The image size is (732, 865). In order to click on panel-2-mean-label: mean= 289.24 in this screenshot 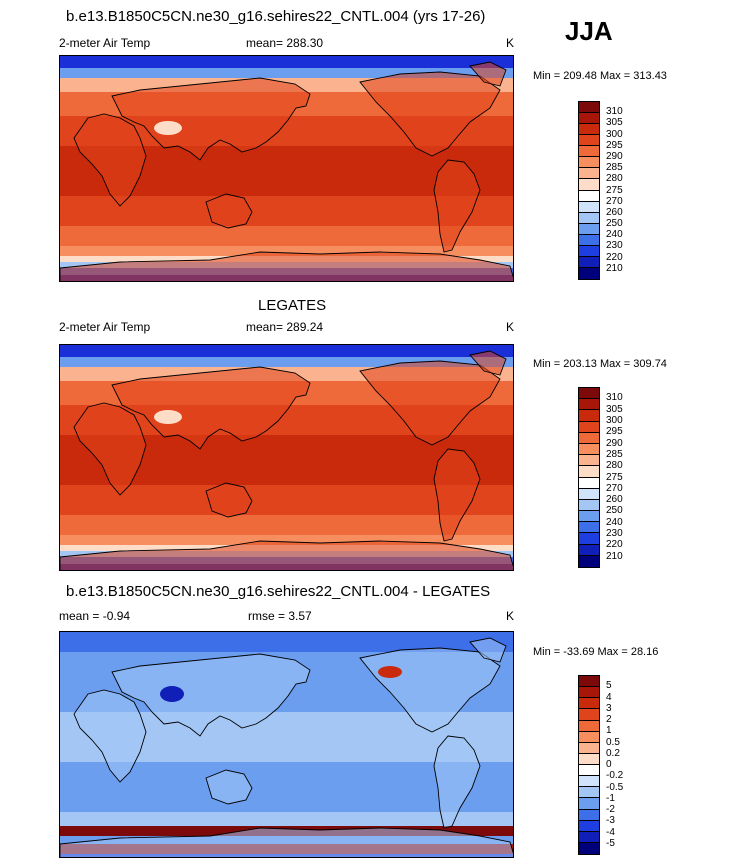, I will do `click(285, 327)`.